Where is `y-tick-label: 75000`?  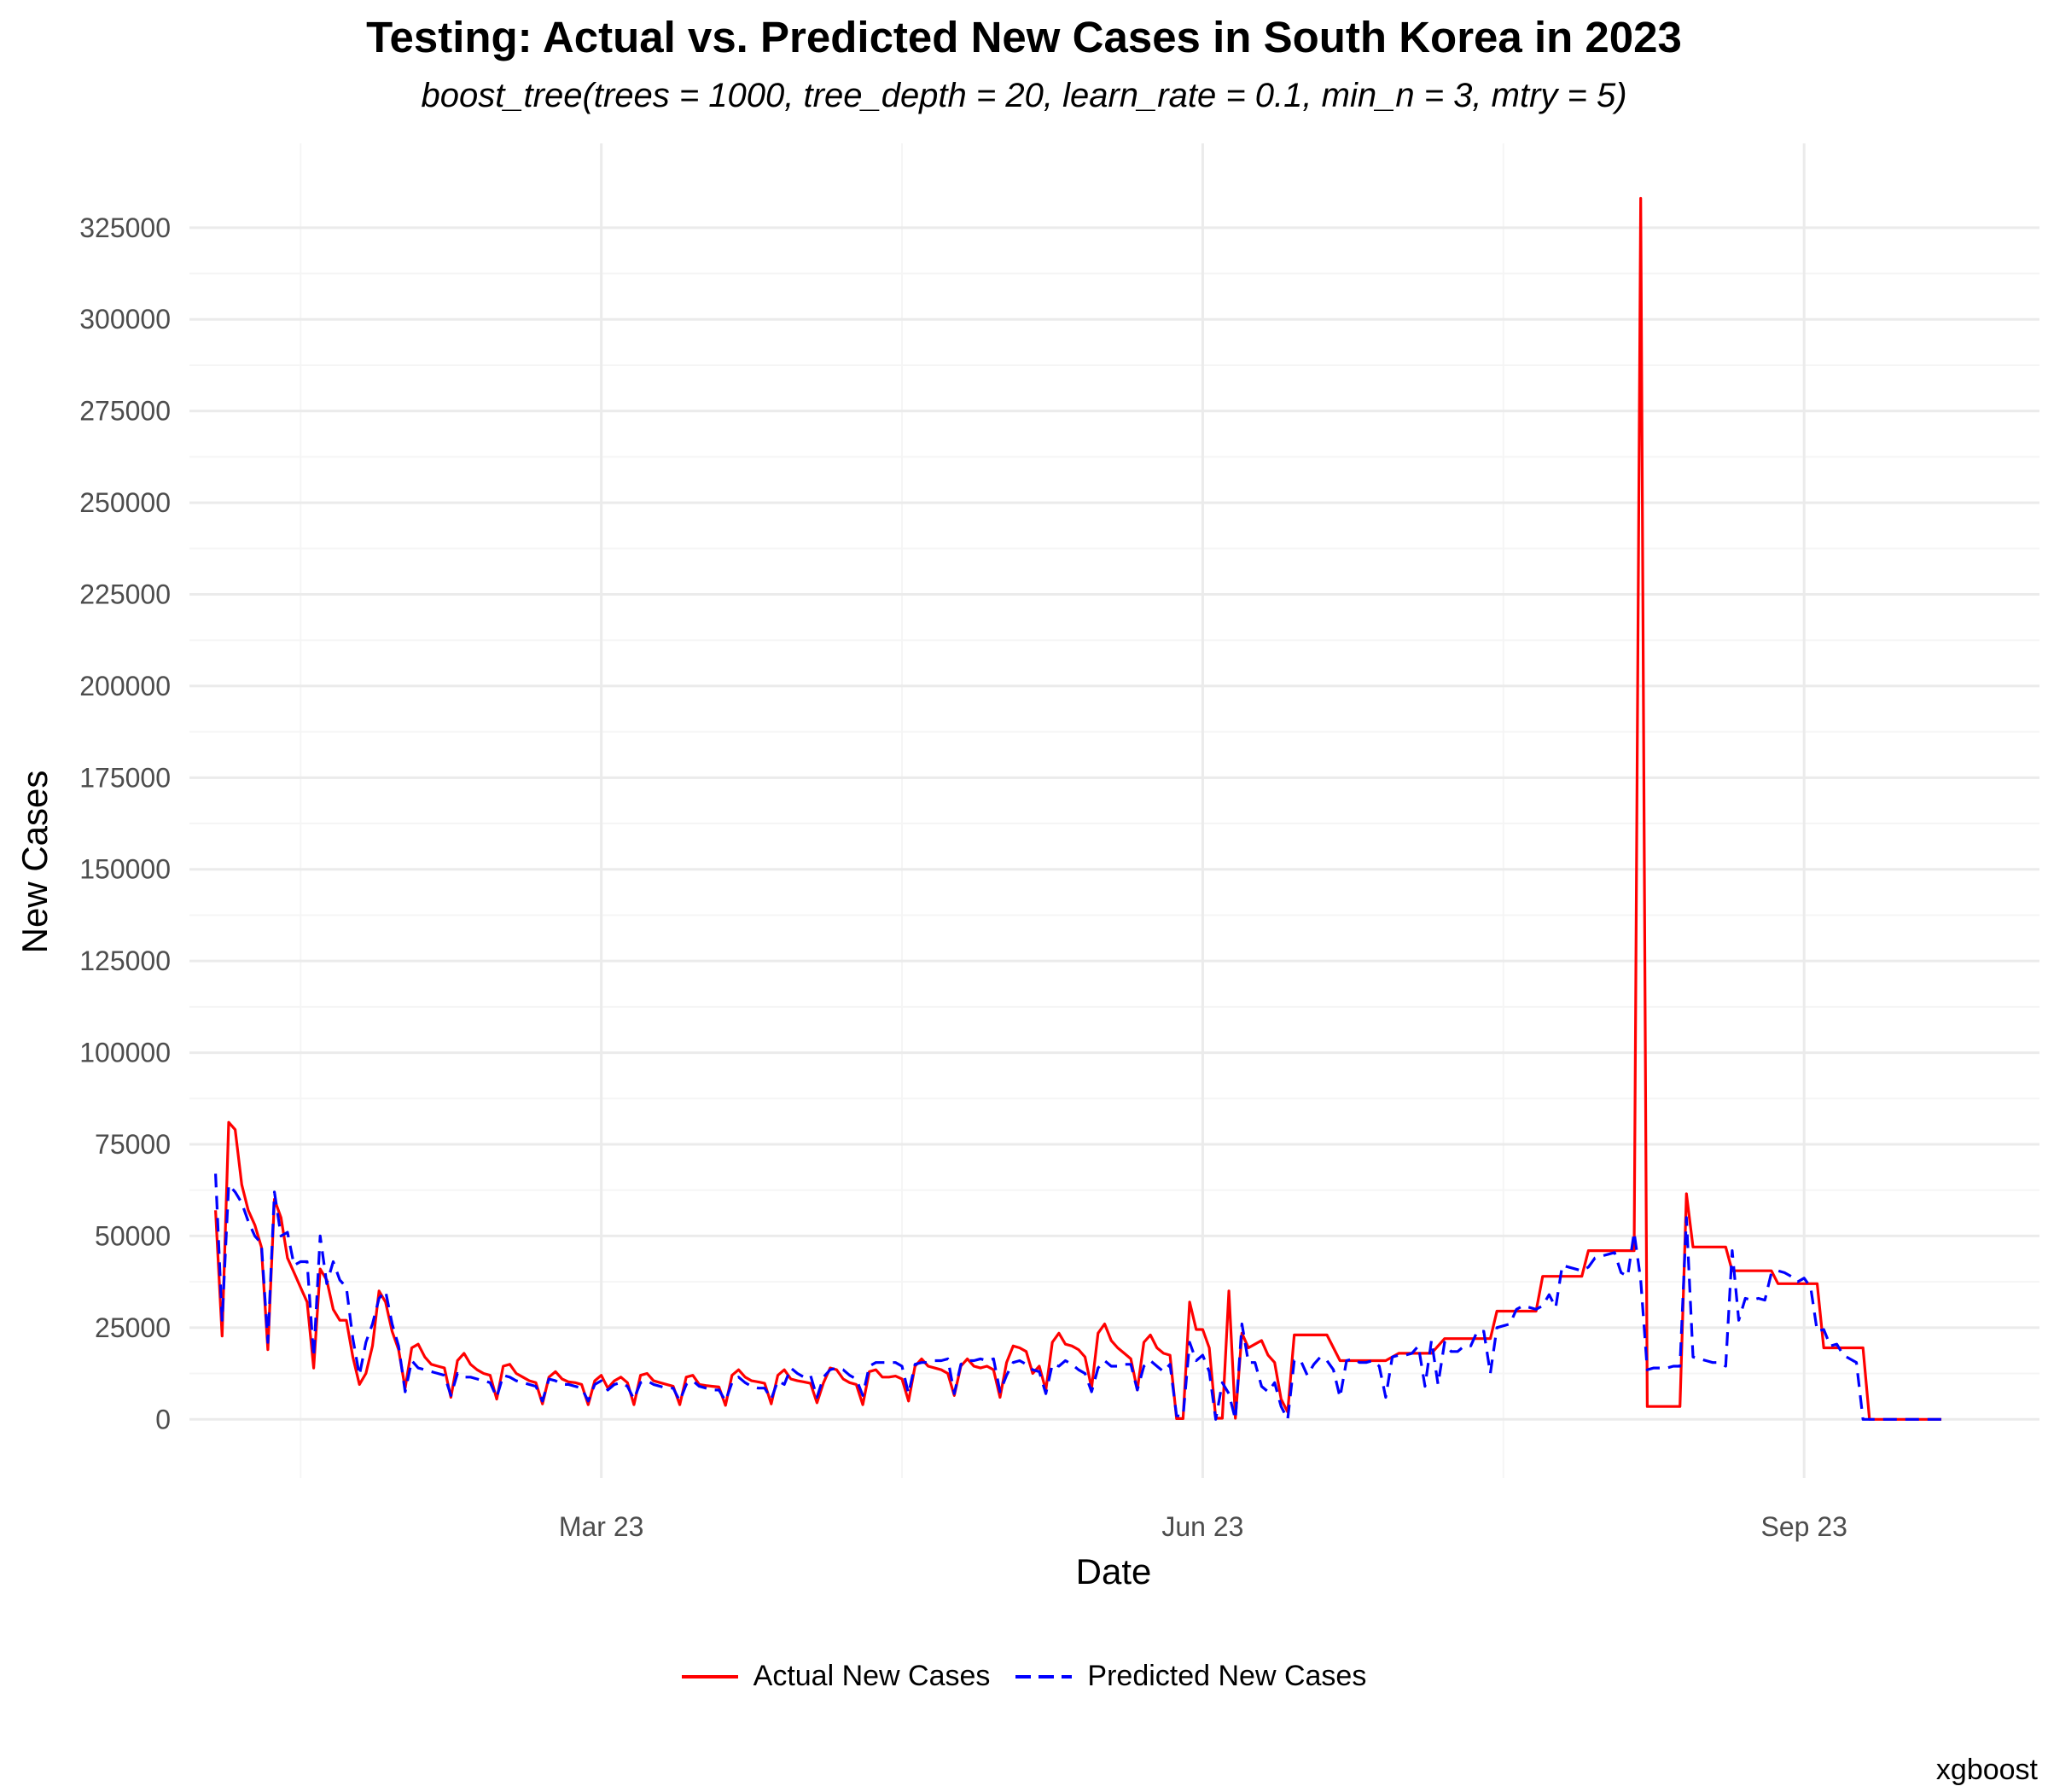 y-tick-label: 75000 is located at coordinates (133, 1144).